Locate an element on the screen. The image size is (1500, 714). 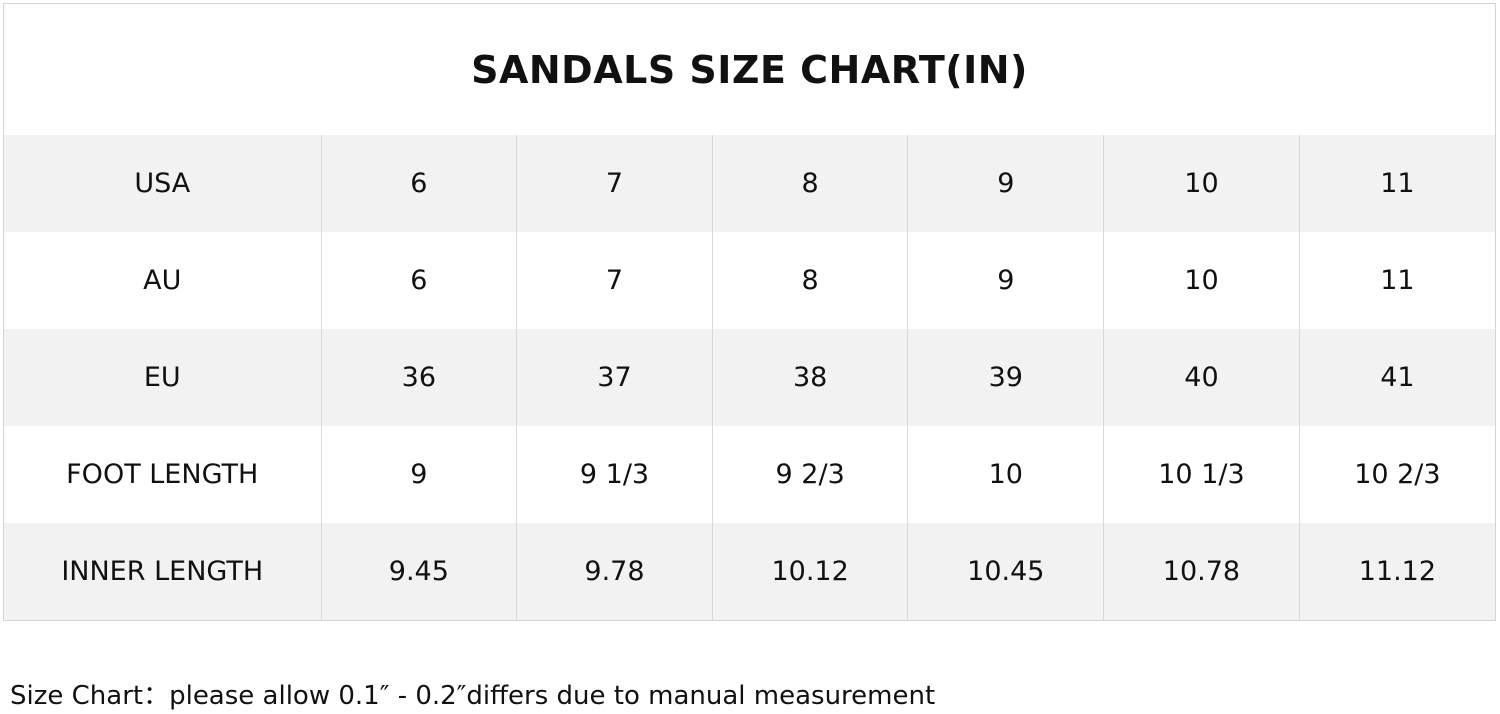
size-cell: 9.78 is located at coordinates (614, 571).